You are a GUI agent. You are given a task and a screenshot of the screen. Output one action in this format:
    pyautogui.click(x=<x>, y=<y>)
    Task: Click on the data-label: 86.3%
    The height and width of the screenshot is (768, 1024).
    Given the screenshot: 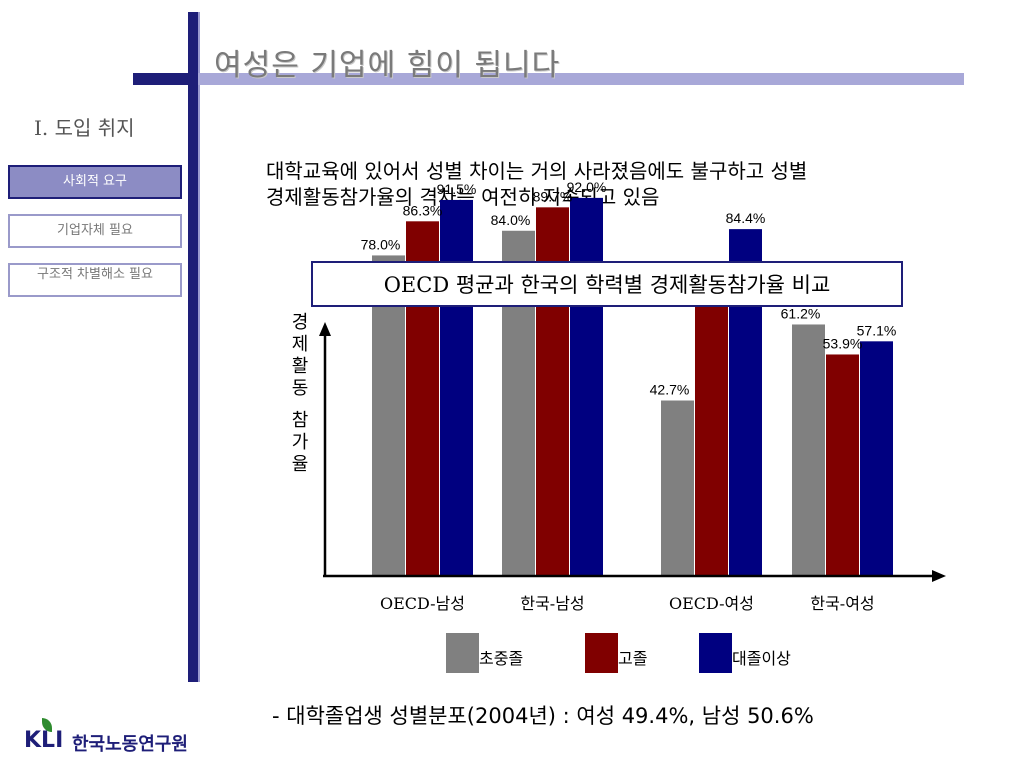 What is the action you would take?
    pyautogui.click(x=423, y=210)
    